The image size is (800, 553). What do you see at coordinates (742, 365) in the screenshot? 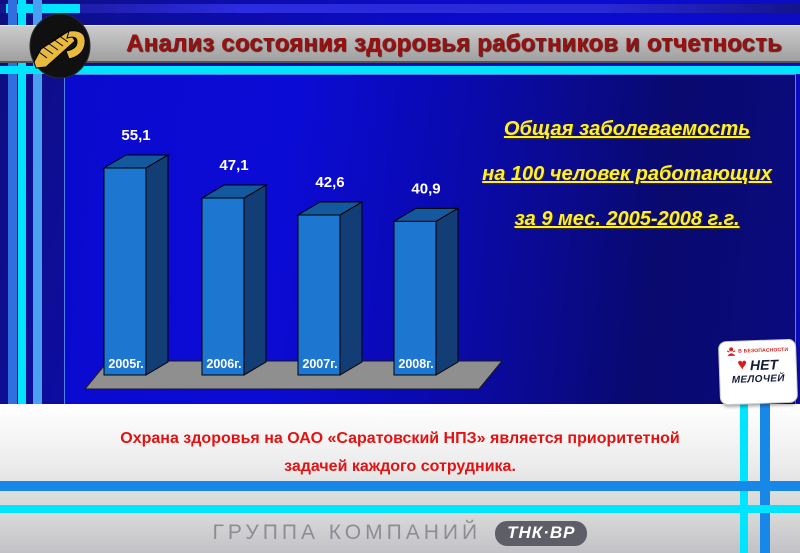
I see `heart-icon: ♥` at bounding box center [742, 365].